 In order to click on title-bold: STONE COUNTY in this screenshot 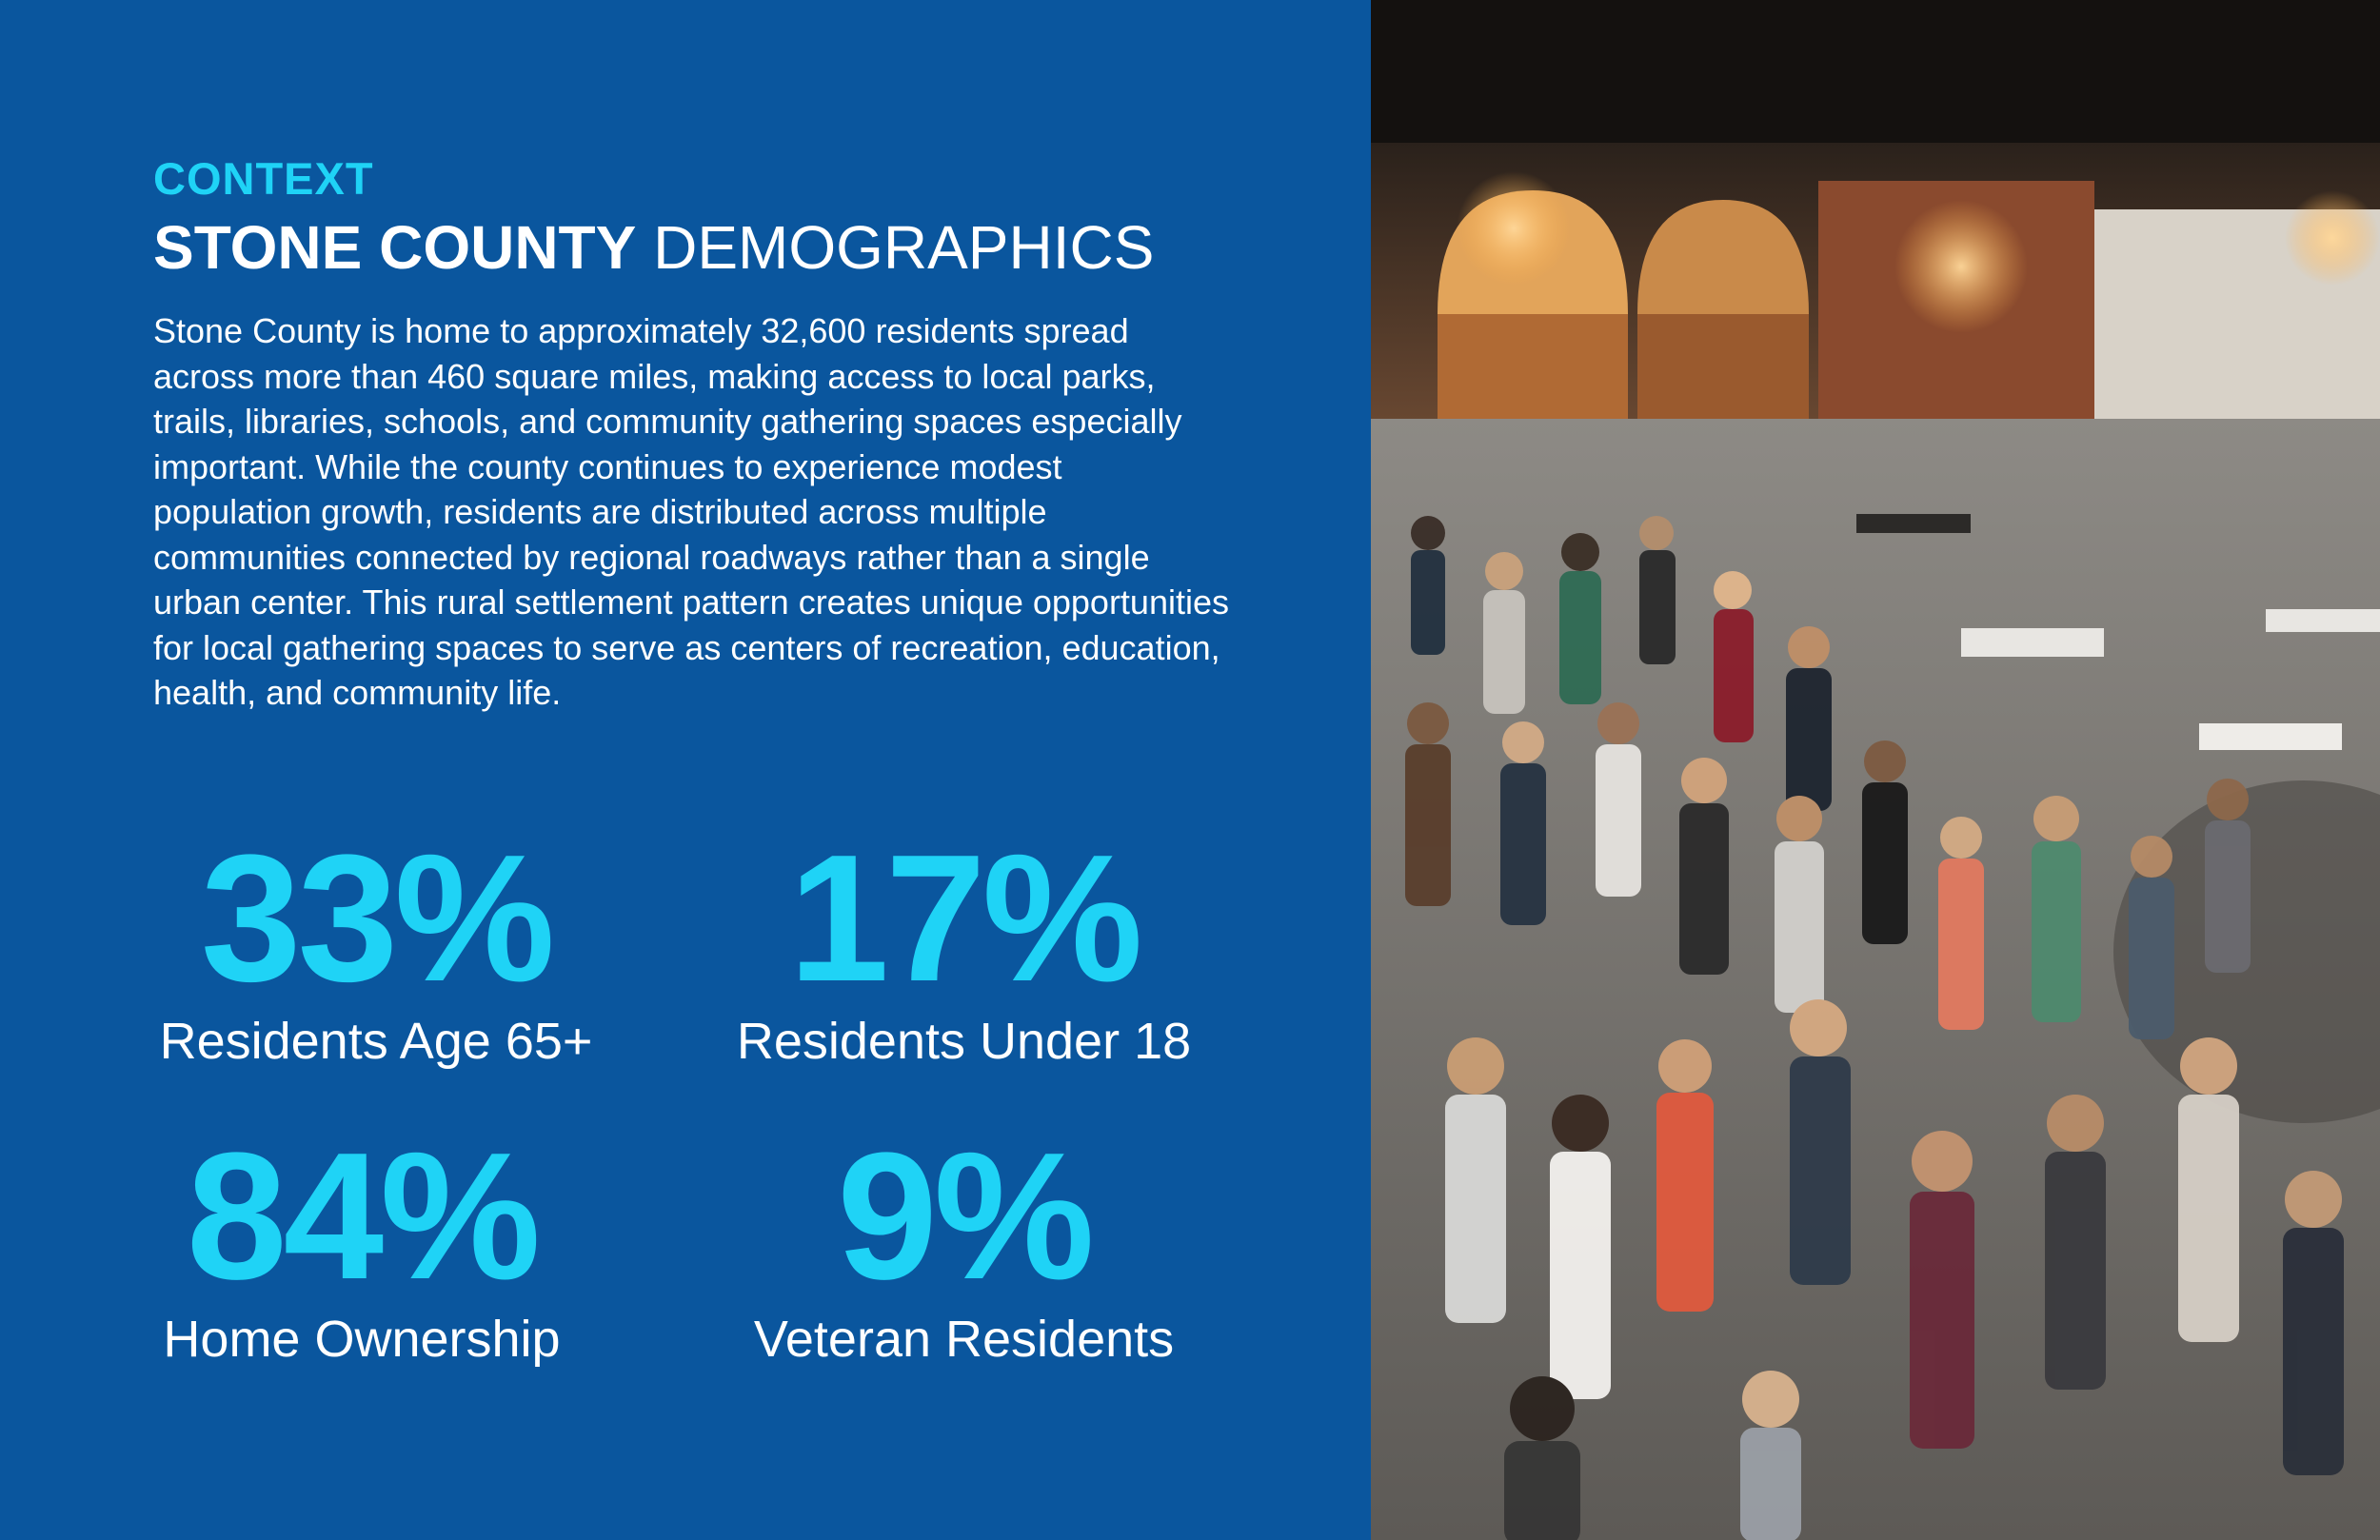, I will do `click(395, 247)`.